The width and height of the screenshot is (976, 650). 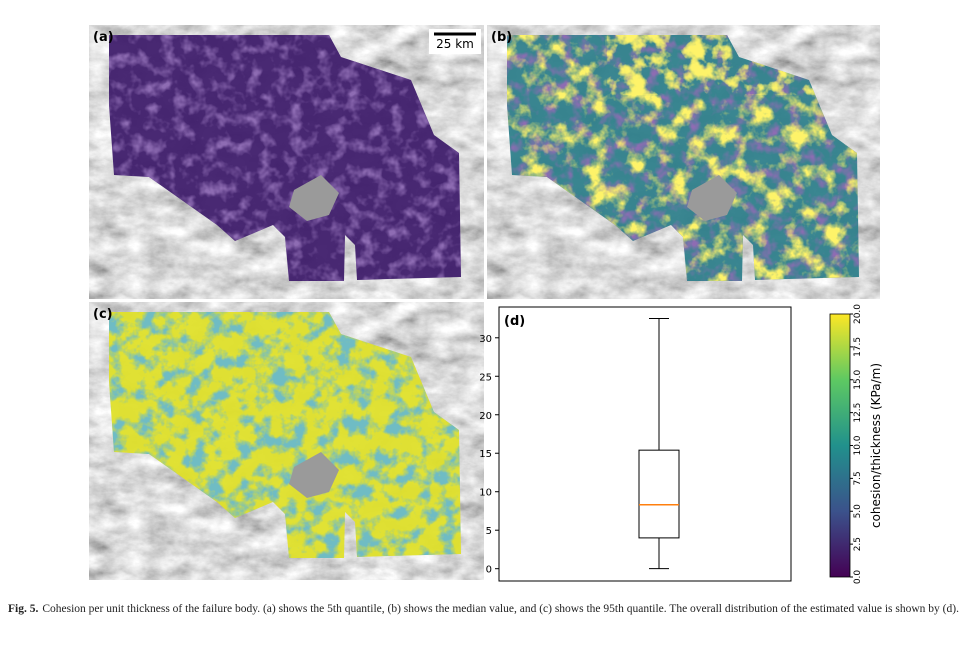 What do you see at coordinates (485, 416) in the screenshot?
I see `y-tick-label: 20` at bounding box center [485, 416].